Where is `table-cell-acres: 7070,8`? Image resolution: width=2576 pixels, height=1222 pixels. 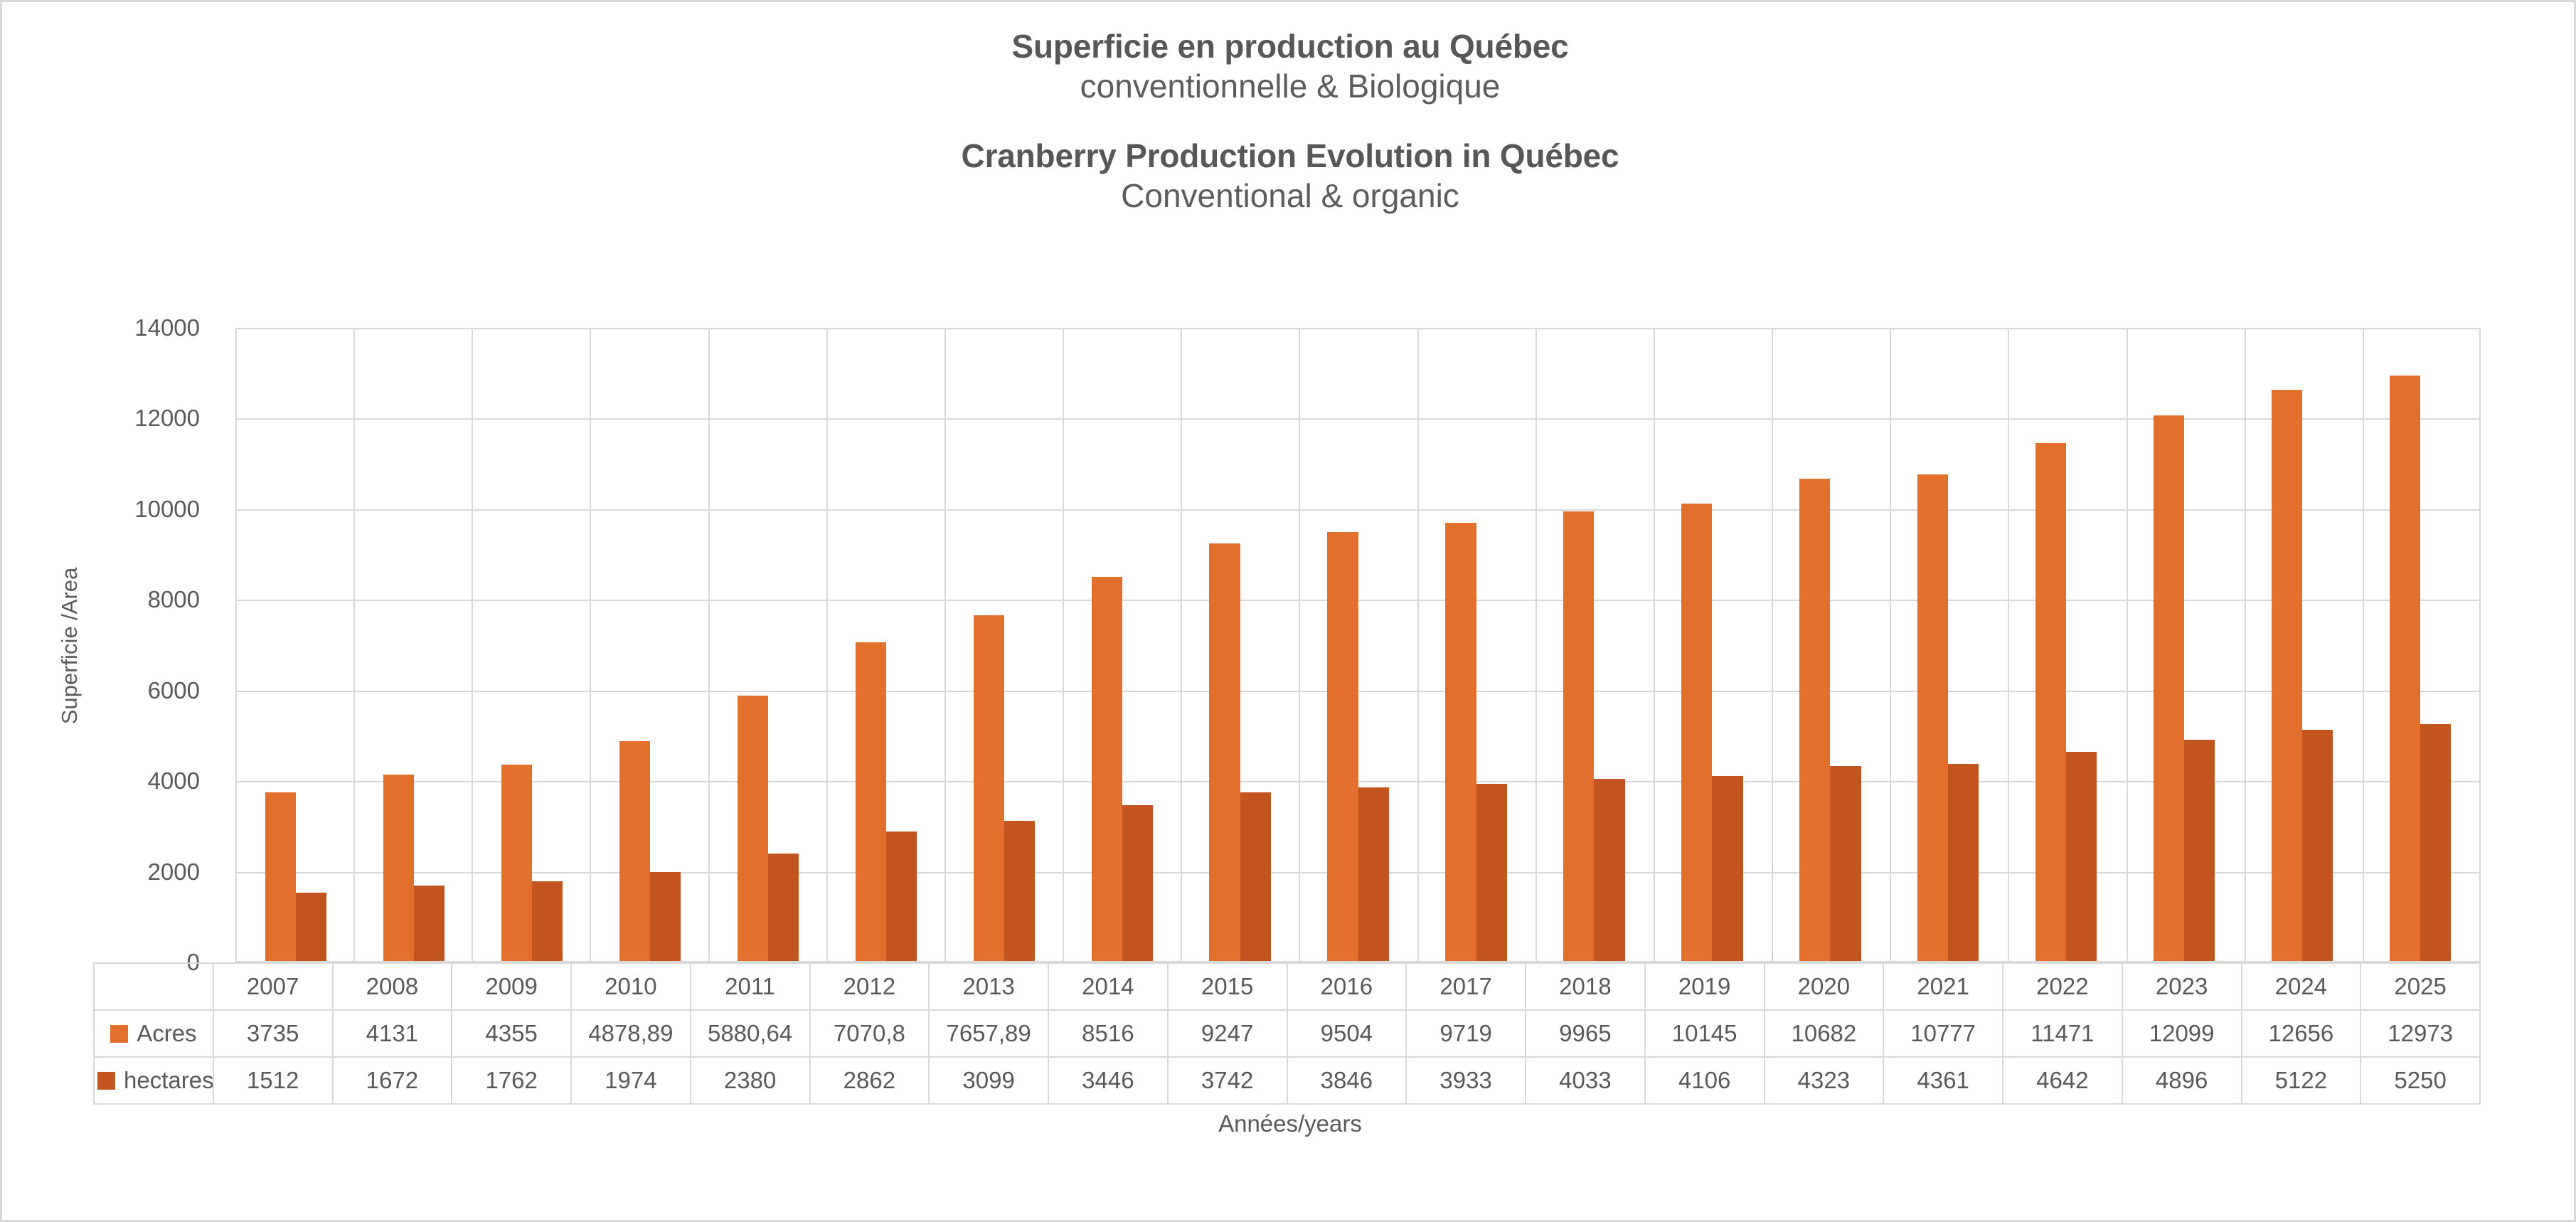
table-cell-acres: 7070,8 is located at coordinates (869, 1034).